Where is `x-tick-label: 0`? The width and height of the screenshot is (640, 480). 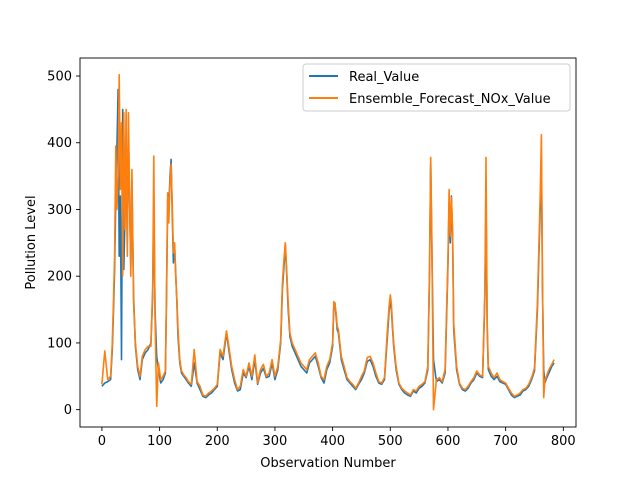
x-tick-label: 0 is located at coordinates (102, 441).